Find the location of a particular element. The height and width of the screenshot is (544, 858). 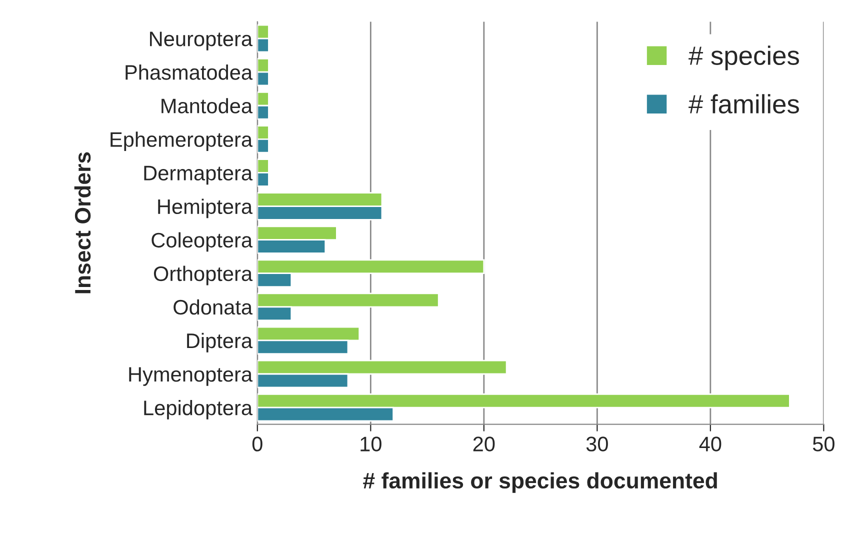

y-tick-label: Neuroptera is located at coordinates (201, 41).